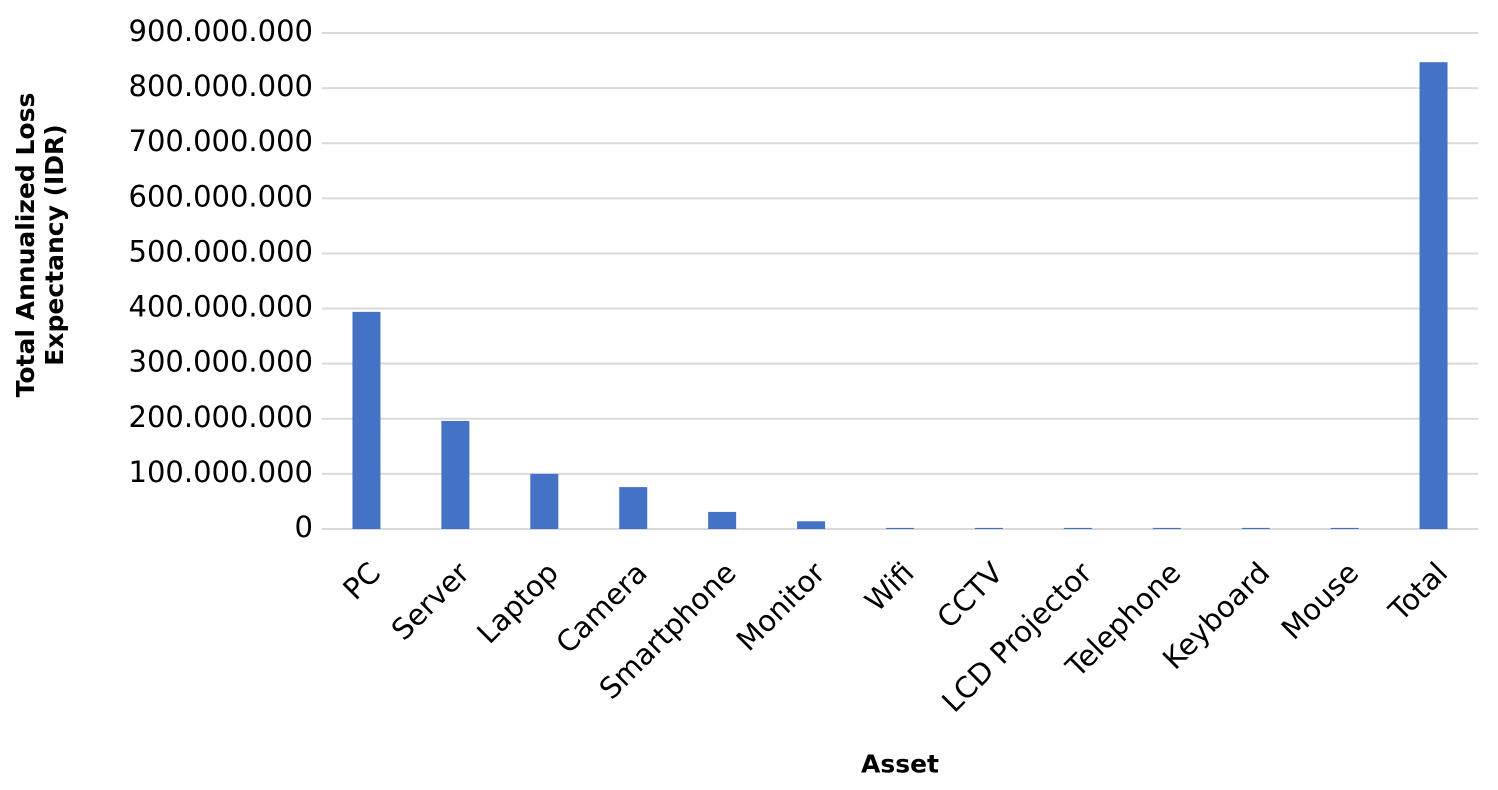 The width and height of the screenshot is (1498, 790). What do you see at coordinates (221, 141) in the screenshot?
I see `y-tick-label: 700.000.000` at bounding box center [221, 141].